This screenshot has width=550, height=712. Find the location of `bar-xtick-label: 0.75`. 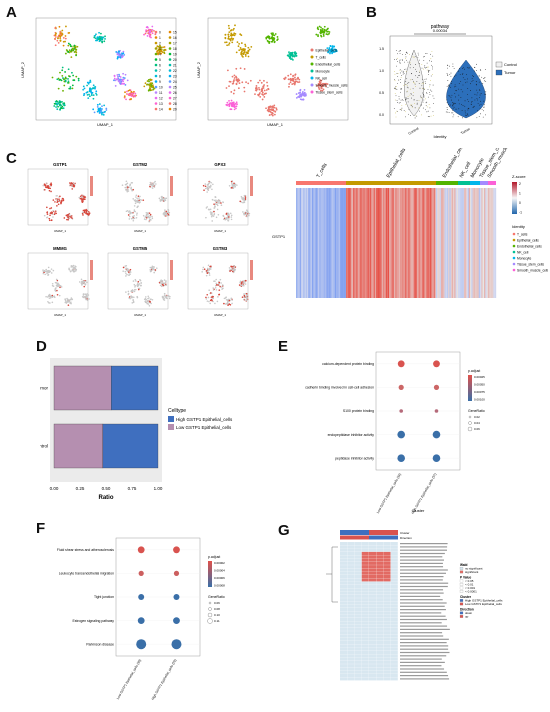

bar-xtick-label: 0.75 is located at coordinates (132, 488).